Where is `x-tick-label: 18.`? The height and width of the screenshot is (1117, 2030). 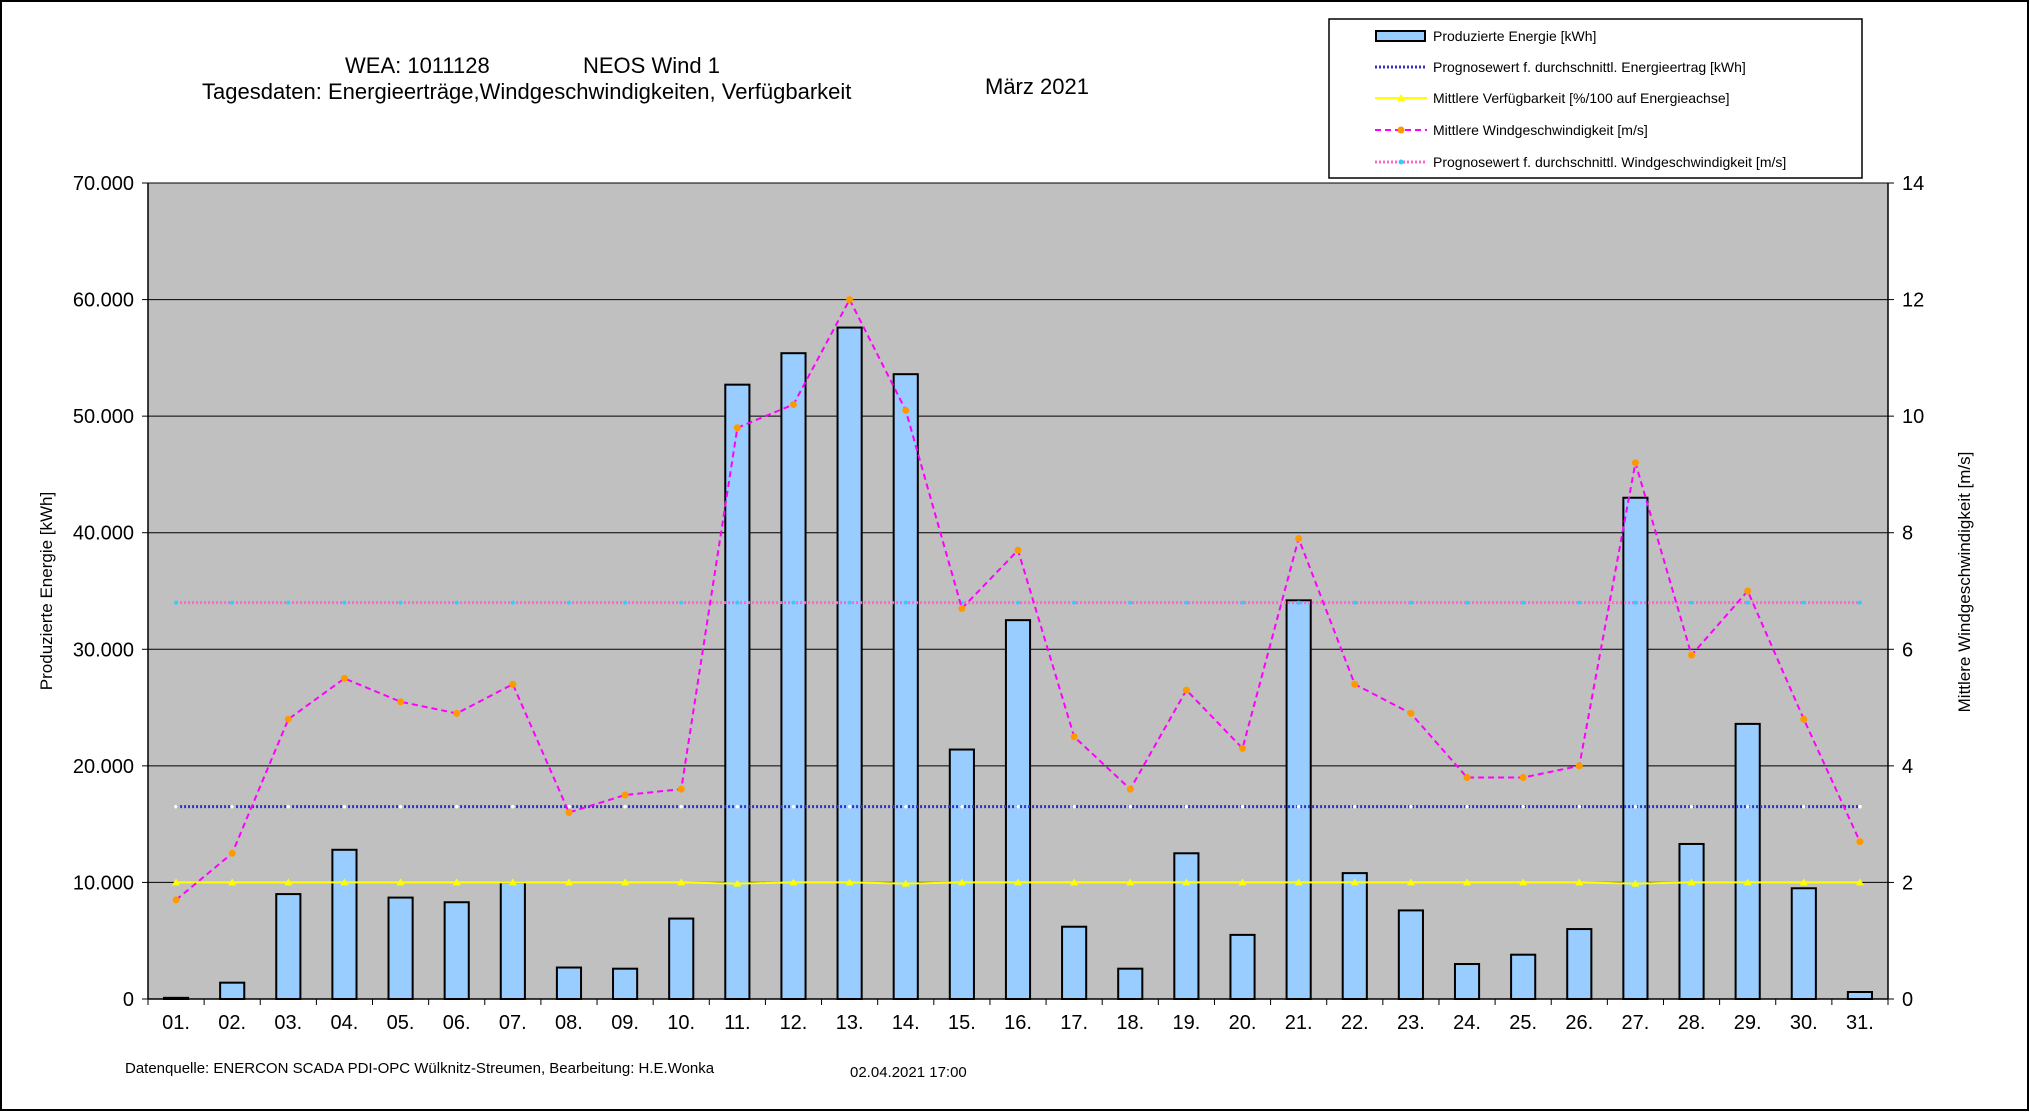 x-tick-label: 18. is located at coordinates (1130, 1023).